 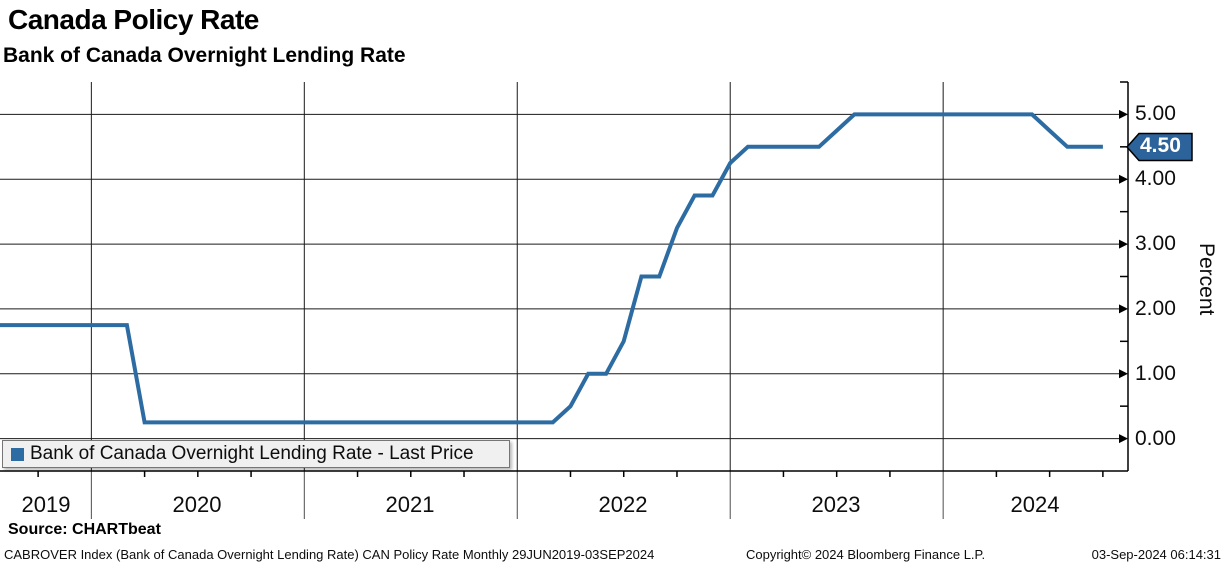 I want to click on page-title: Canada Policy Rate, so click(x=133, y=19).